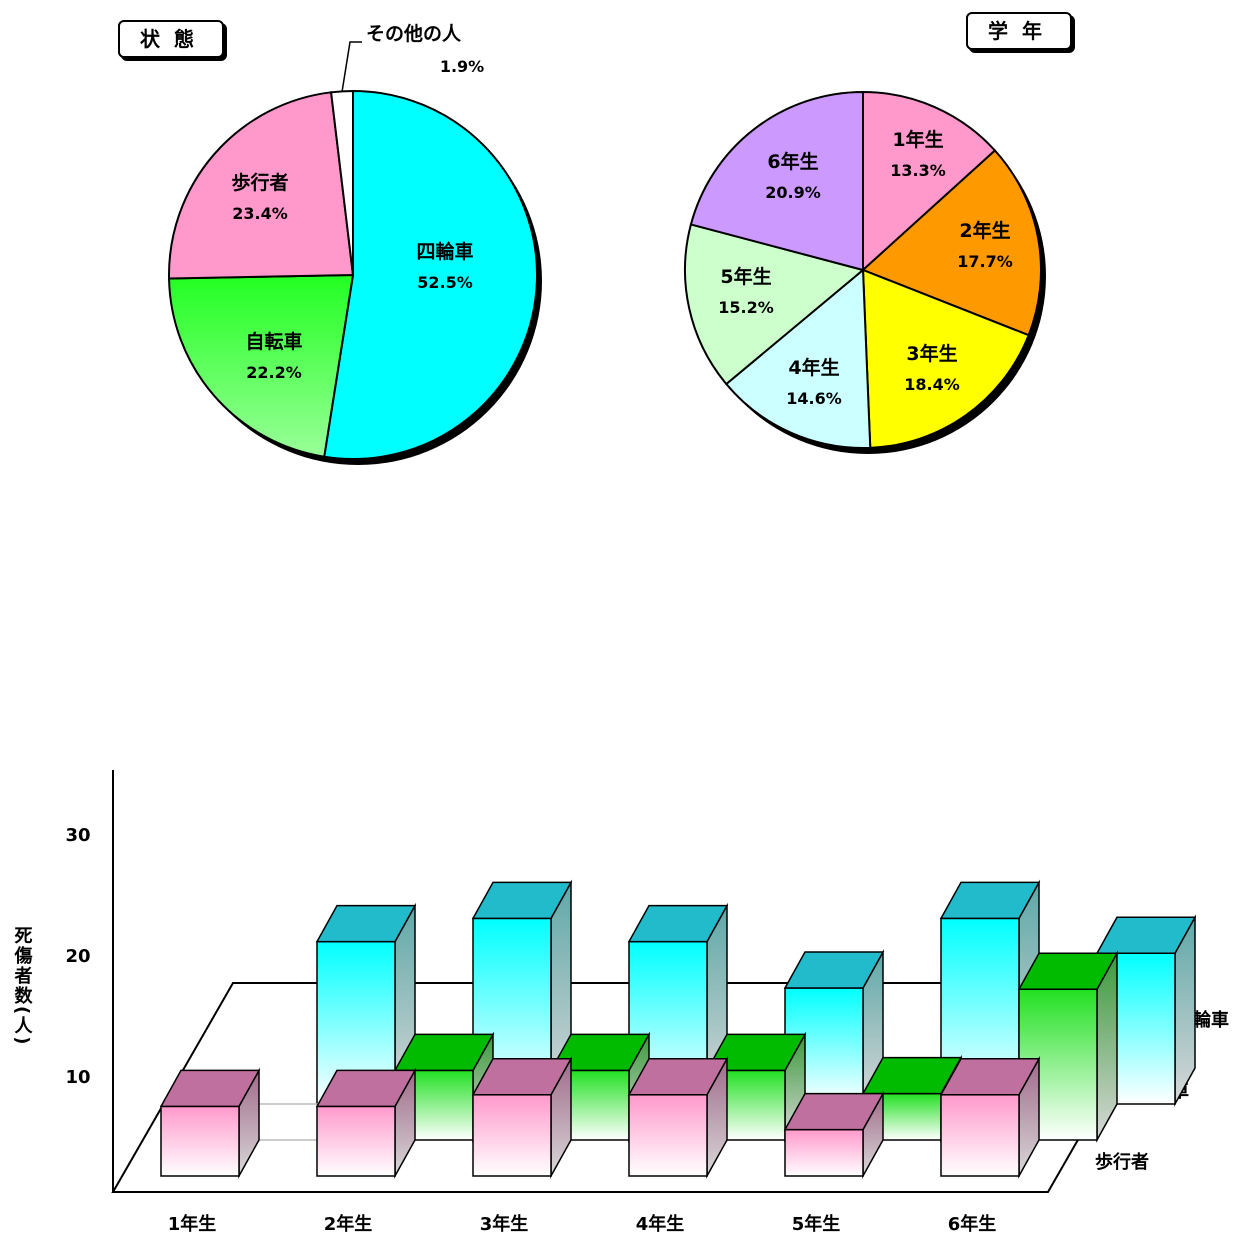  Describe the element at coordinates (366, 1123) in the screenshot. I see `bar-歩行者-2年生` at that location.